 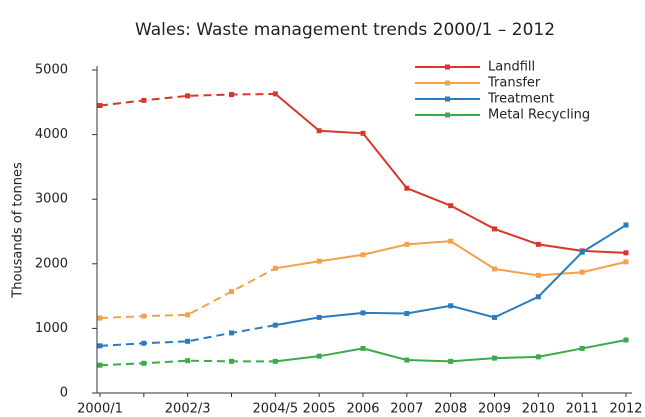 What do you see at coordinates (275, 409) in the screenshot?
I see `x-tick-label: 2004/5` at bounding box center [275, 409].